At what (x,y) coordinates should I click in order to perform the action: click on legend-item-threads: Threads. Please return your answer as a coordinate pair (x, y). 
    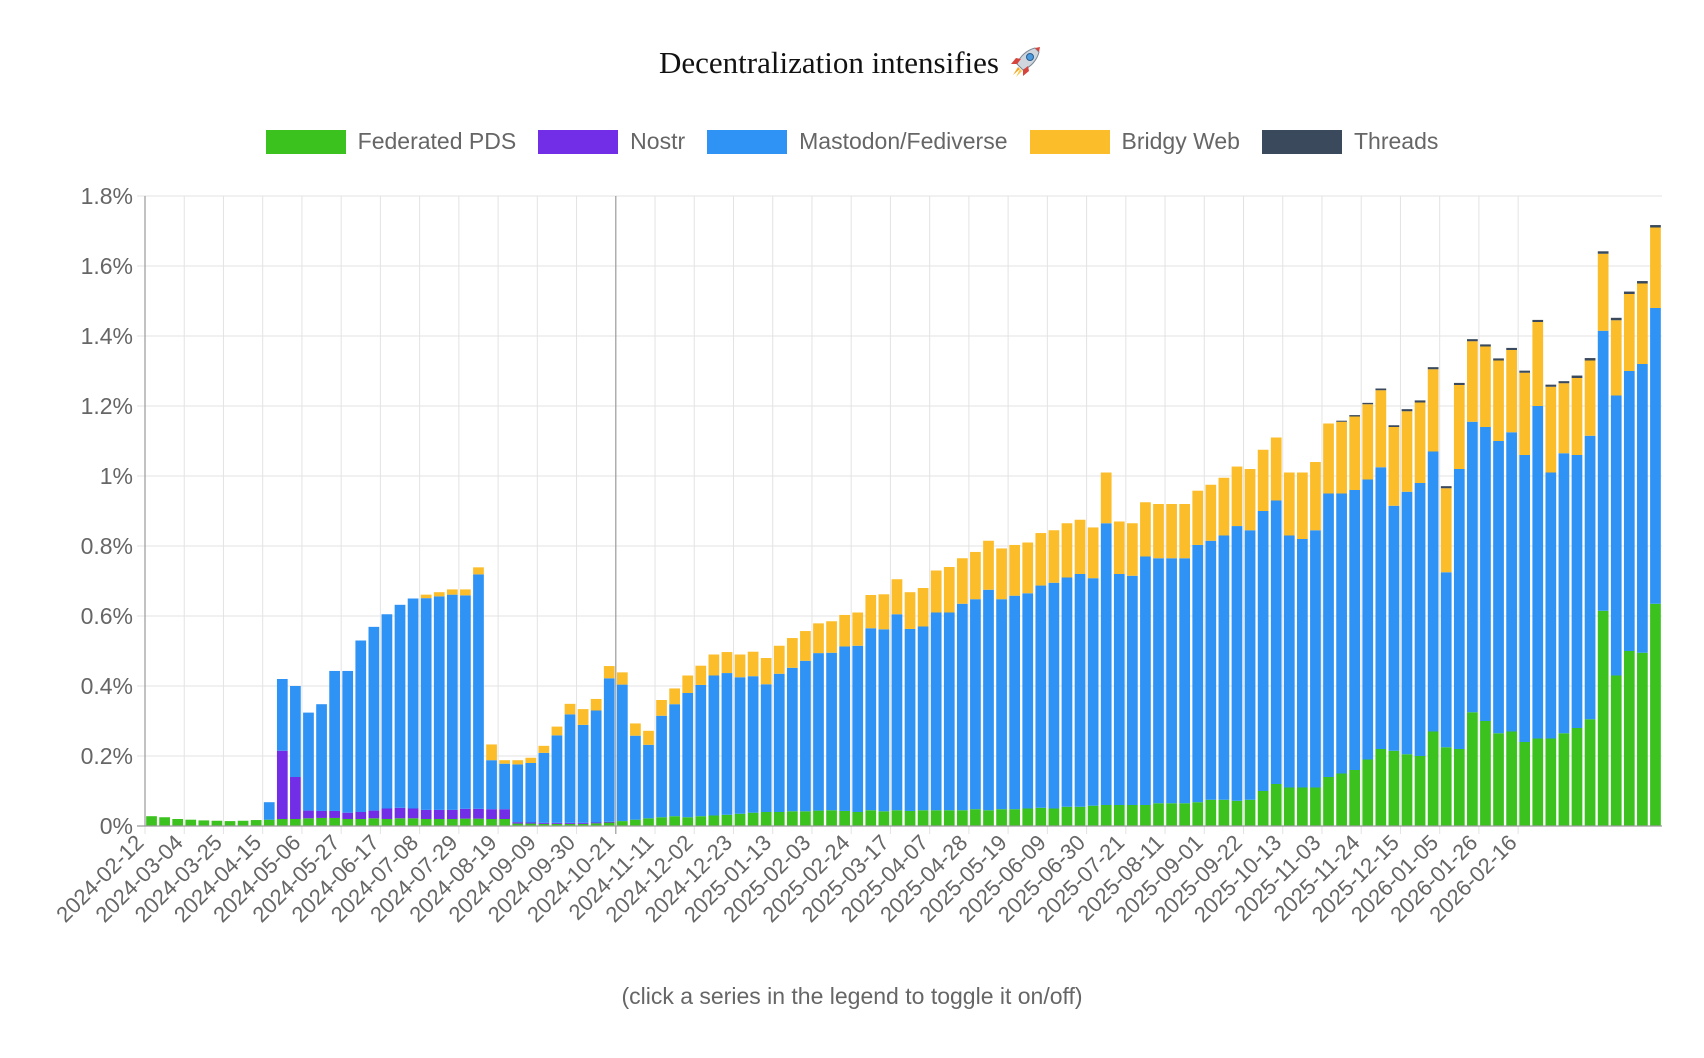
    Looking at the image, I should click on (1349, 141).